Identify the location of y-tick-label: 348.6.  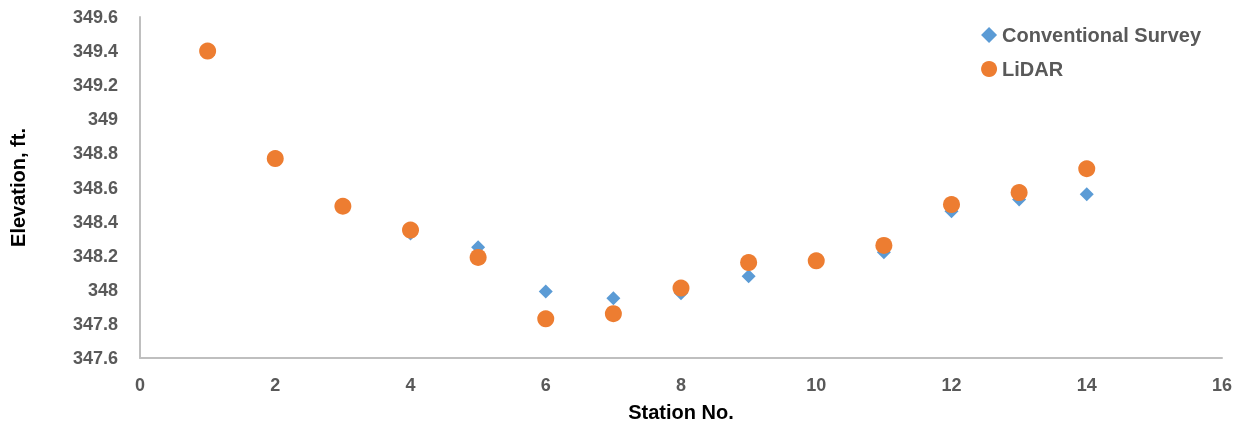
(95, 187).